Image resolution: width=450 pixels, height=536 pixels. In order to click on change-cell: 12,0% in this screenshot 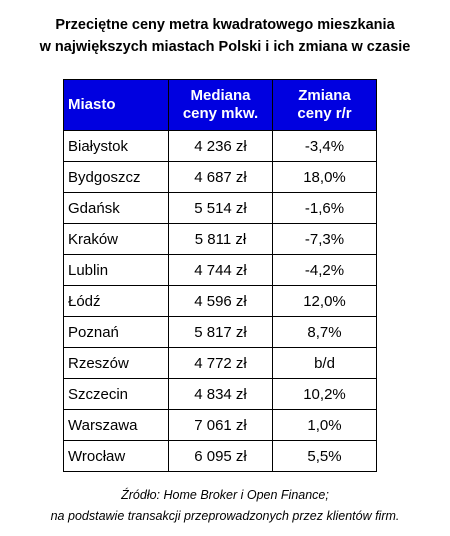, I will do `click(324, 301)`.